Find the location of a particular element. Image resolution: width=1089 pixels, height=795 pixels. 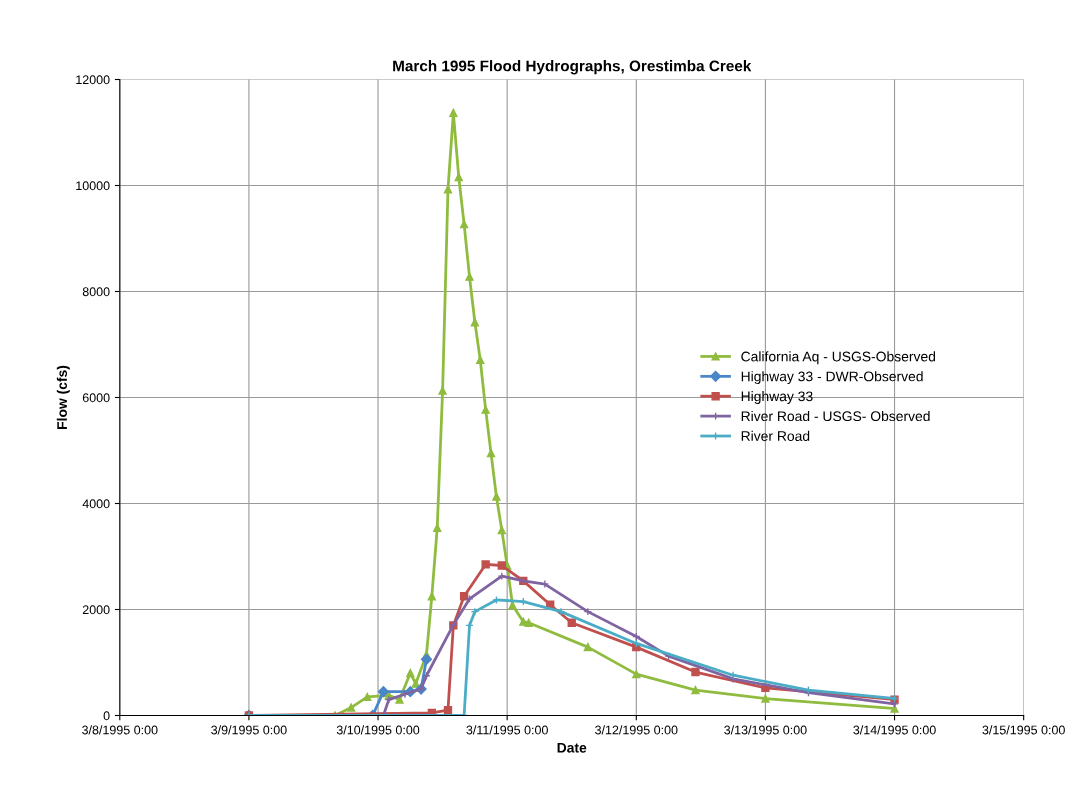

x-tick-label: 3/12/1995 0:00 is located at coordinates (636, 730).